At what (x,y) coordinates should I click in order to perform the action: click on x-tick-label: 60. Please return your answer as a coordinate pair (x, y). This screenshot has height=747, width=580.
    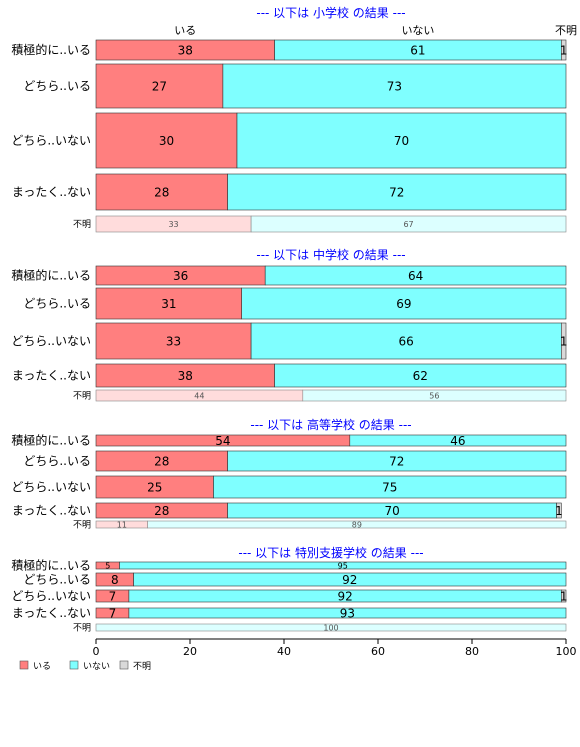
    Looking at the image, I should click on (378, 651).